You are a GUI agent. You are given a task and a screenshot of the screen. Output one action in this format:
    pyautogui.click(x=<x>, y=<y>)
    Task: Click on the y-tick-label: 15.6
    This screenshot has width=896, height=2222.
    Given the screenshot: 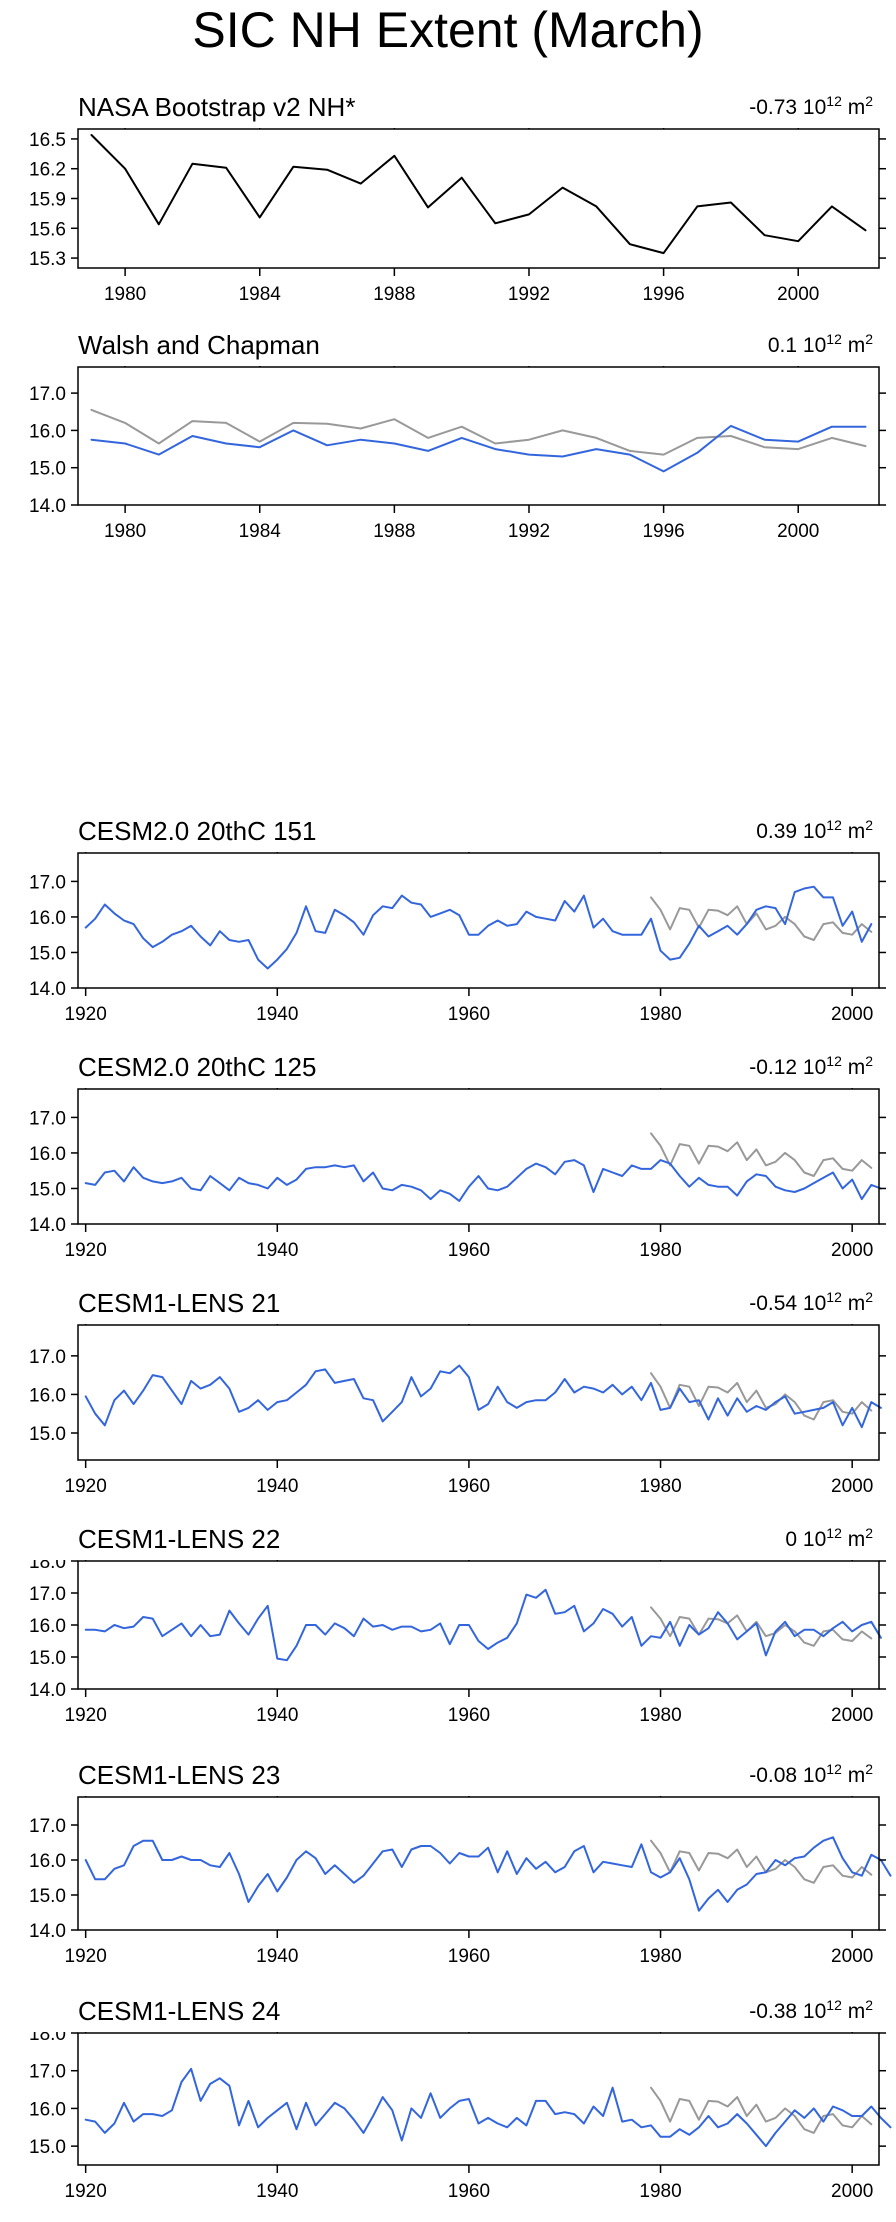 What is the action you would take?
    pyautogui.click(x=47, y=229)
    